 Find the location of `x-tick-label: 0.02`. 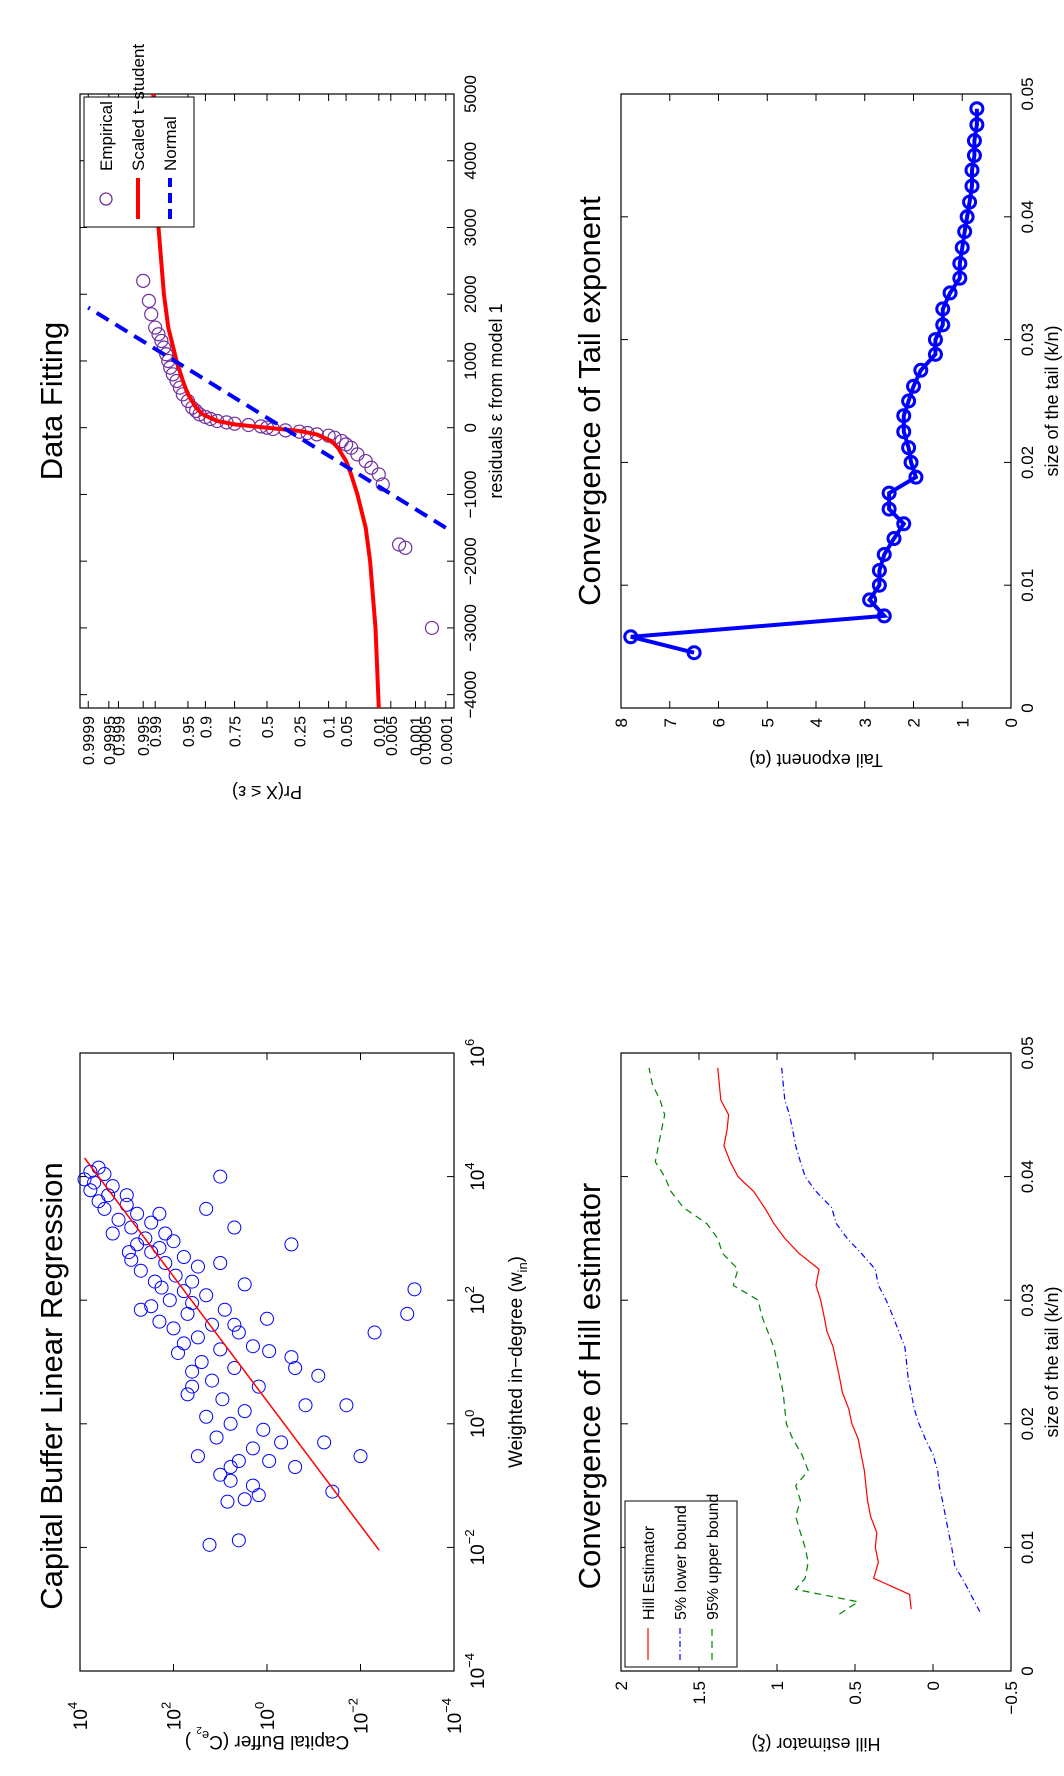

x-tick-label: 0.02 is located at coordinates (1027, 462).